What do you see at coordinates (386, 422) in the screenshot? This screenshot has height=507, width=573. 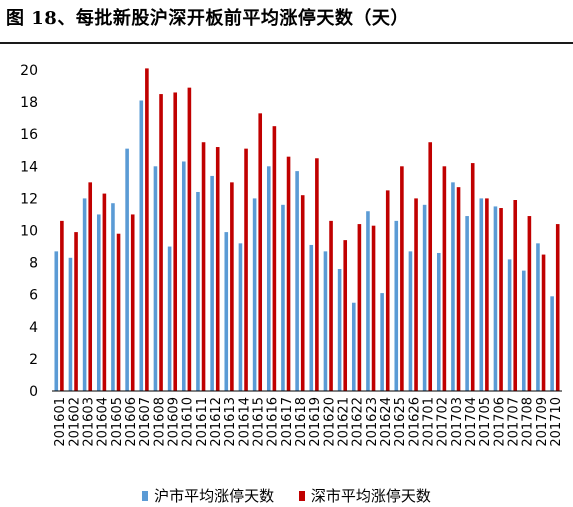 I see `x-tick-label: 201624` at bounding box center [386, 422].